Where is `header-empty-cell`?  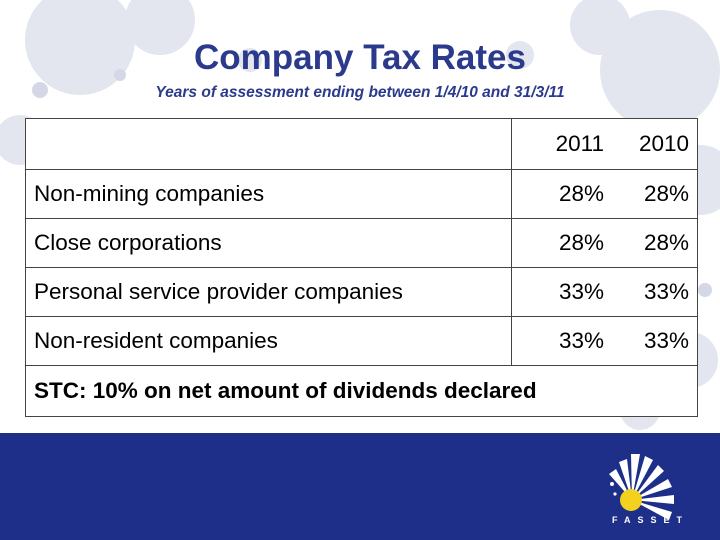 header-empty-cell is located at coordinates (268, 144).